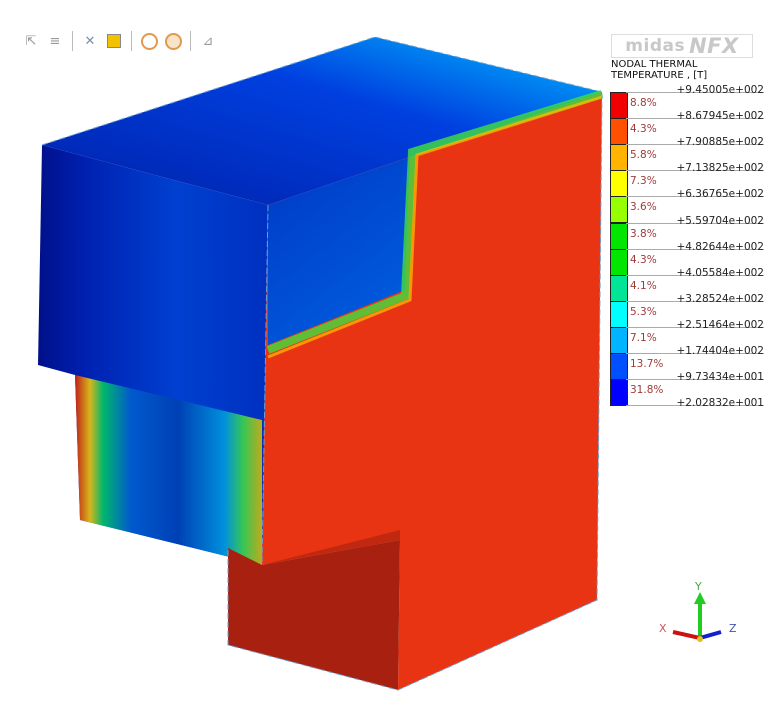 This screenshot has height=706, width=771. What do you see at coordinates (643, 155) in the screenshot?
I see `legend-percent: 5.8%` at bounding box center [643, 155].